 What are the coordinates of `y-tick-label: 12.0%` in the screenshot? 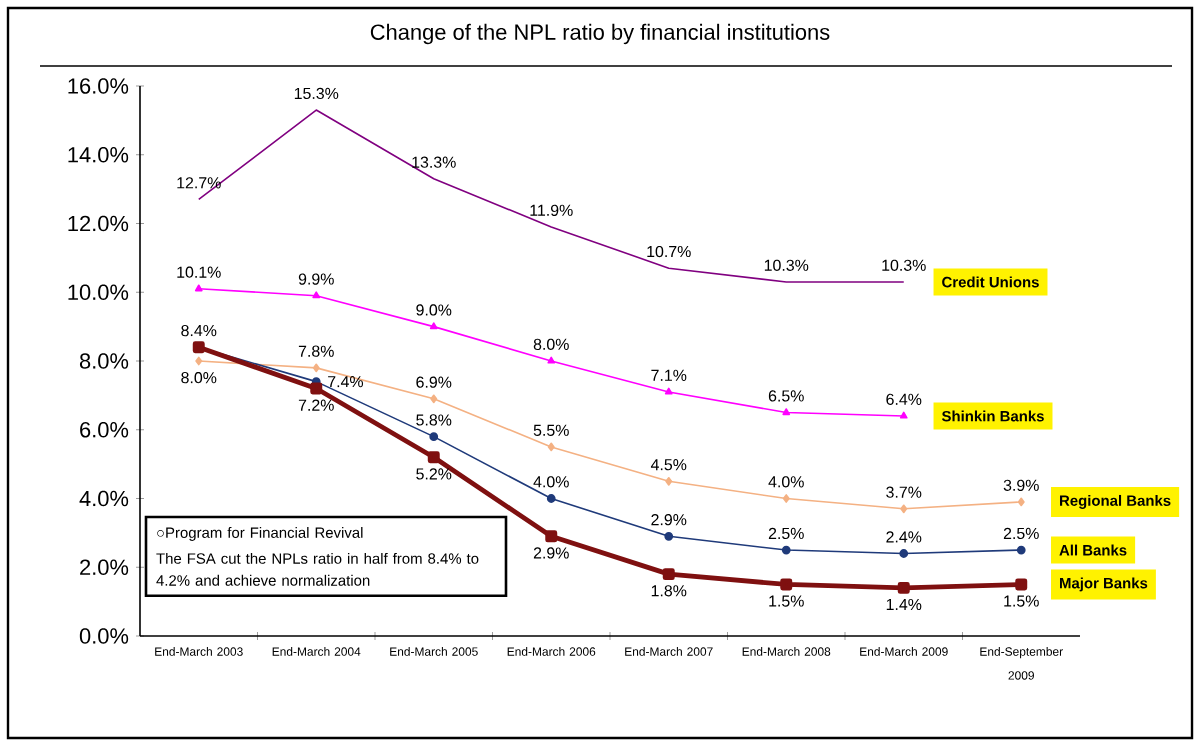 It's located at (98, 223).